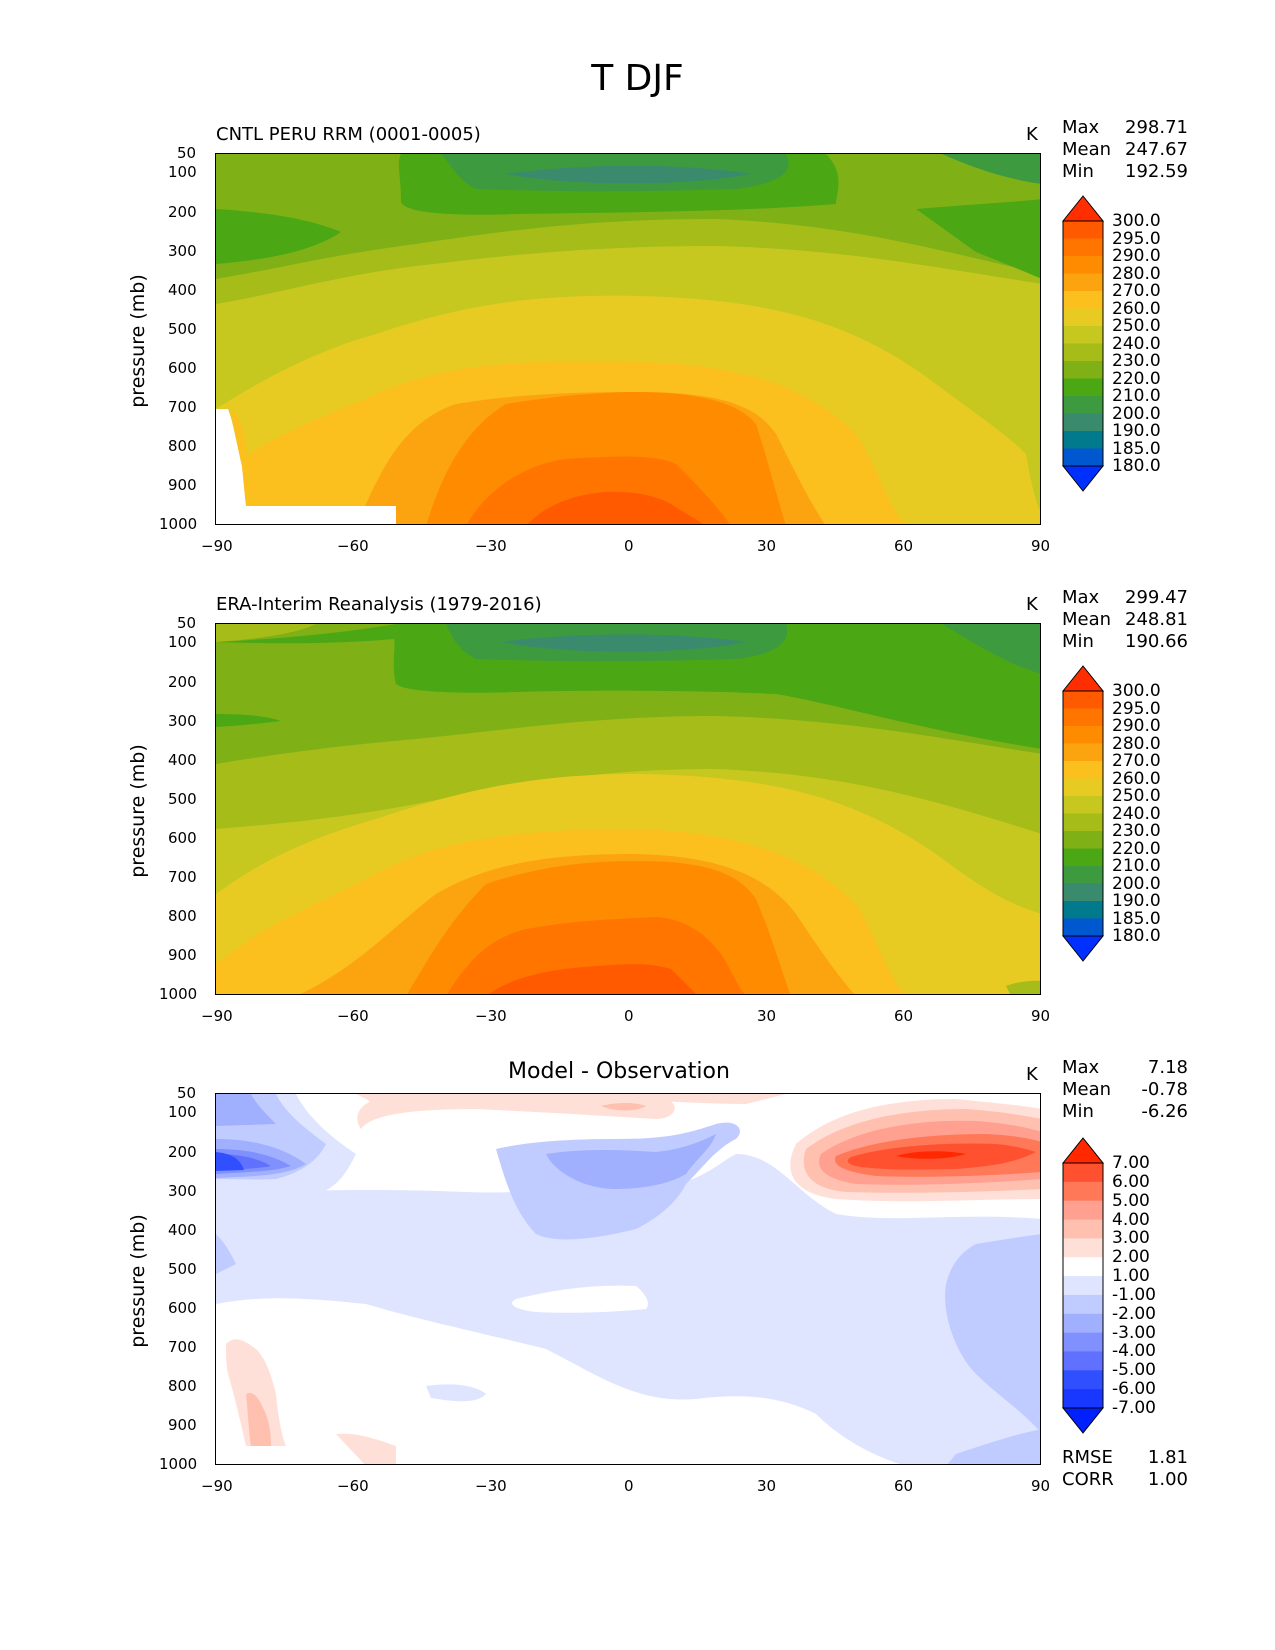 The height and width of the screenshot is (1650, 1275). Describe the element at coordinates (1125, 1090) in the screenshot. I see `stats-block: Max 7.18 Mean -0.78 Min -6.26` at that location.